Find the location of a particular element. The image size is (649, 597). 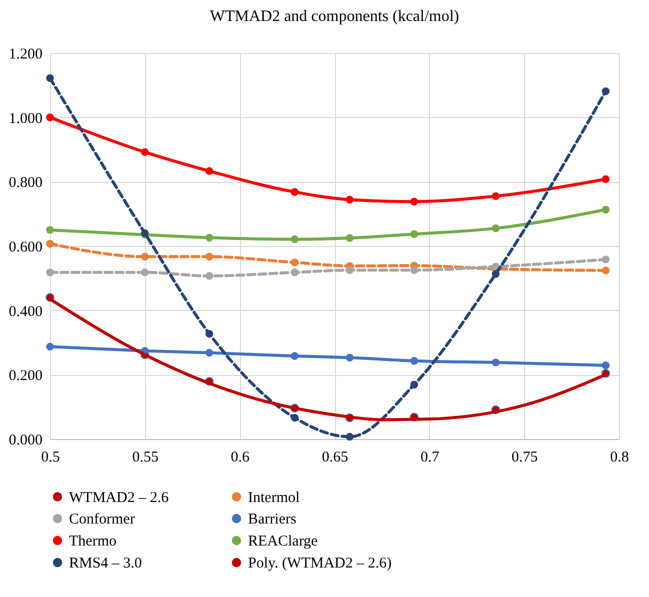

legend-label: Intermol is located at coordinates (274, 498).